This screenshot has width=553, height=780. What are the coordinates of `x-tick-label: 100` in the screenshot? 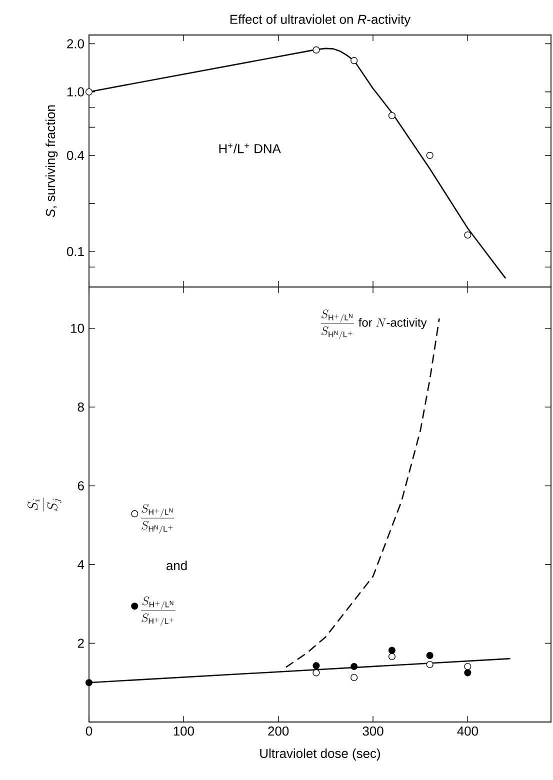 It's located at (184, 731).